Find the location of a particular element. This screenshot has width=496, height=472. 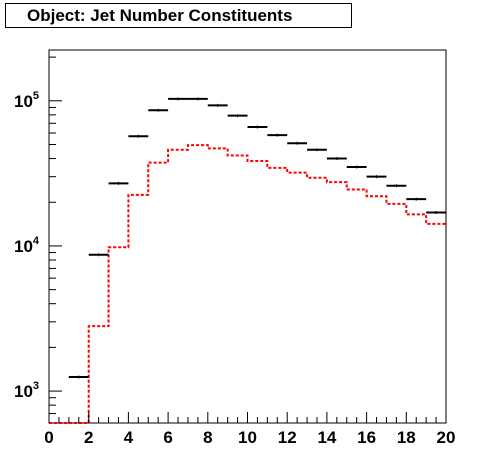

x-tick-label: 20 is located at coordinates (446, 437).